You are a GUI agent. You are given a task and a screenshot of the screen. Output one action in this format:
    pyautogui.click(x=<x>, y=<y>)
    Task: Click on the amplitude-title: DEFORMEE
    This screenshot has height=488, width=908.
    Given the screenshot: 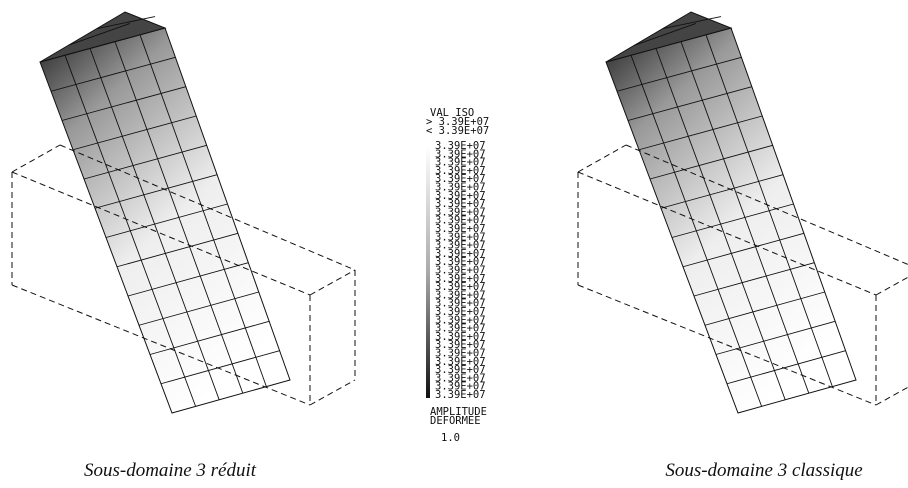 What is the action you would take?
    pyautogui.click(x=455, y=421)
    